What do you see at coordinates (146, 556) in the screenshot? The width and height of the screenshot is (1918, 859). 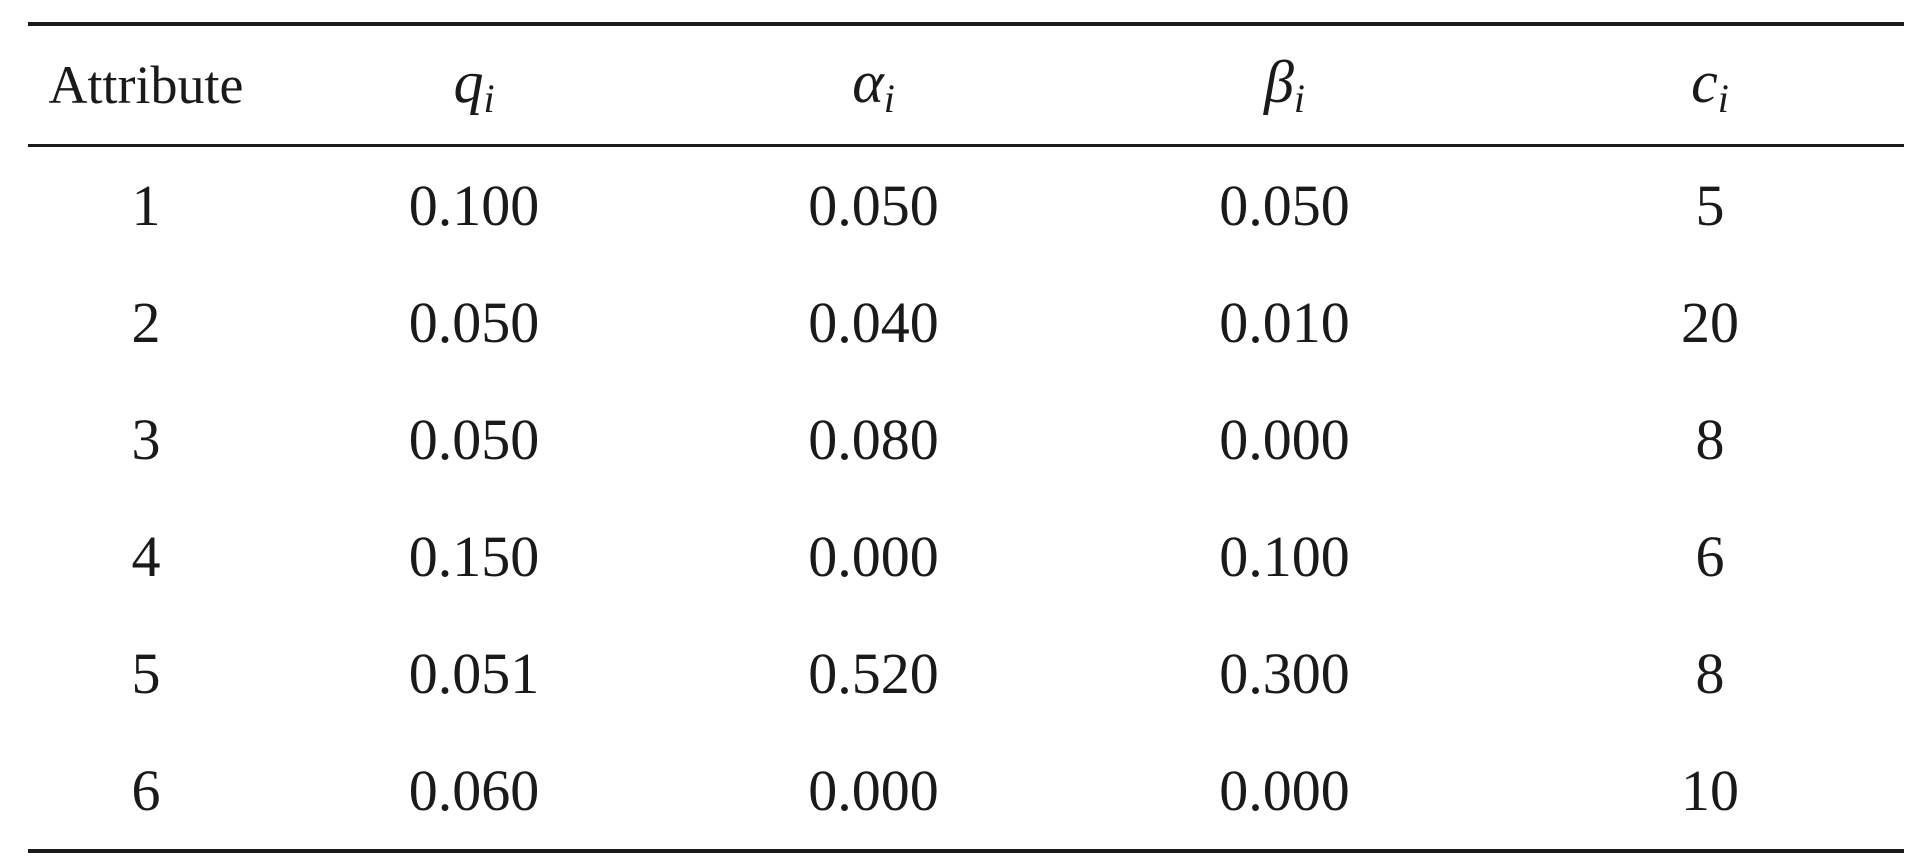 I see `cell-attribute: 4` at bounding box center [146, 556].